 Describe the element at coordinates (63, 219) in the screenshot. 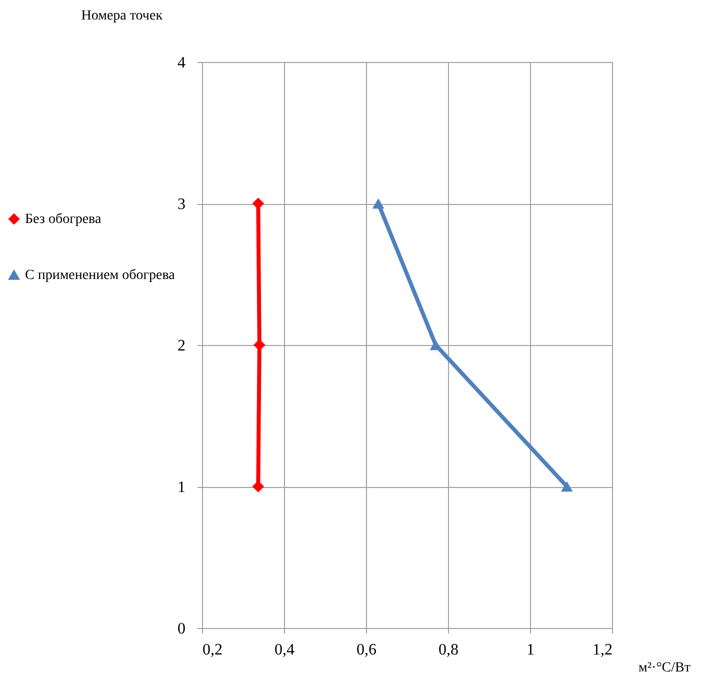

I see `legend-label: Без обогрева` at that location.